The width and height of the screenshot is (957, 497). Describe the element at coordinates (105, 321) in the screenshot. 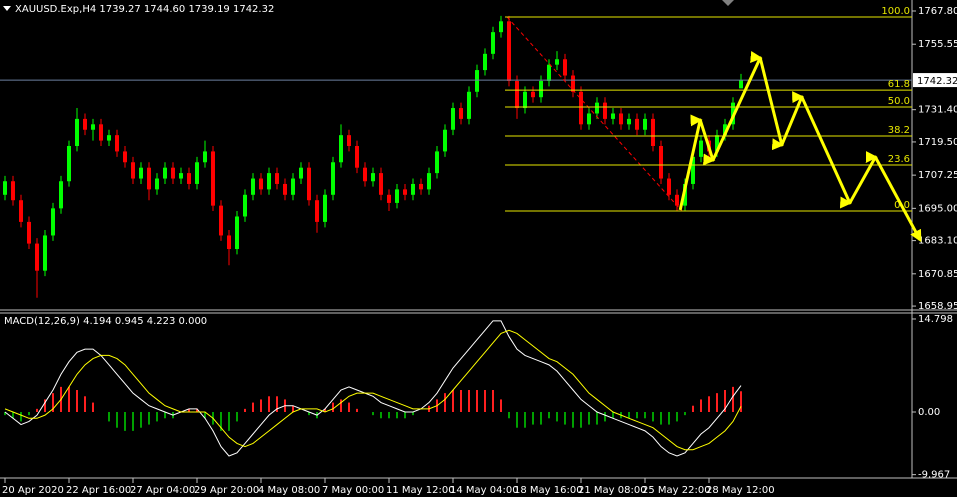

I see `macd-title: MACD(12,26,9) 4.194 0.945 4.223 0.000` at that location.